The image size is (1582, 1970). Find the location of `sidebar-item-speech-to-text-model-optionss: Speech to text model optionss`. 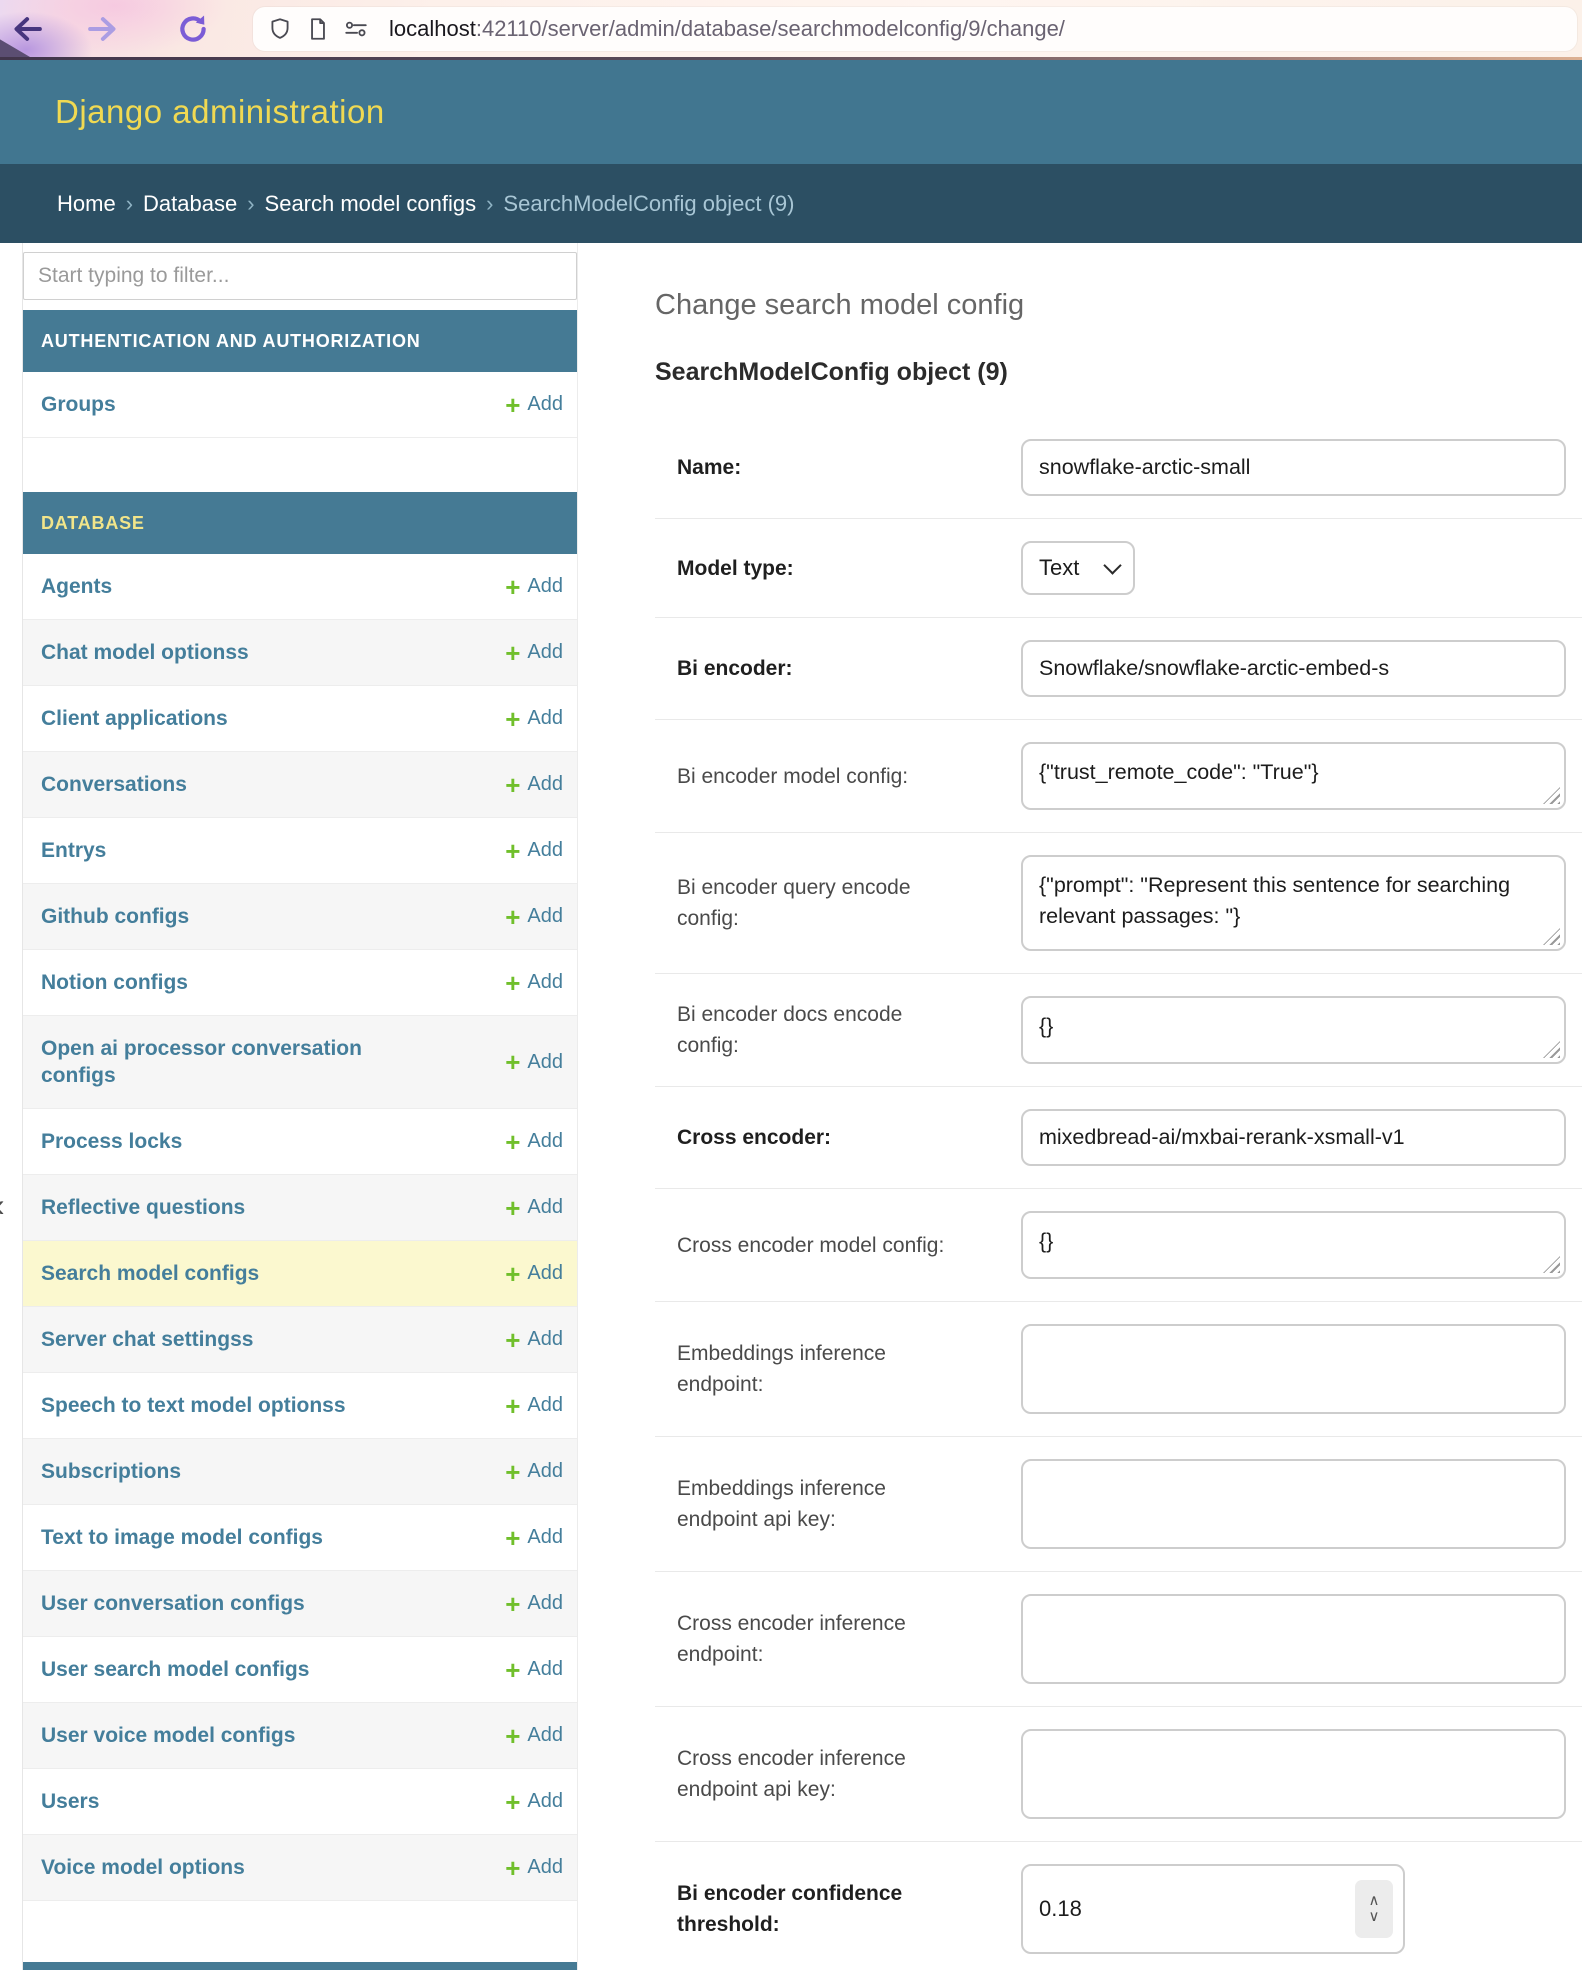

sidebar-item-speech-to-text-model-optionss: Speech to text model optionss is located at coordinates (193, 1405).